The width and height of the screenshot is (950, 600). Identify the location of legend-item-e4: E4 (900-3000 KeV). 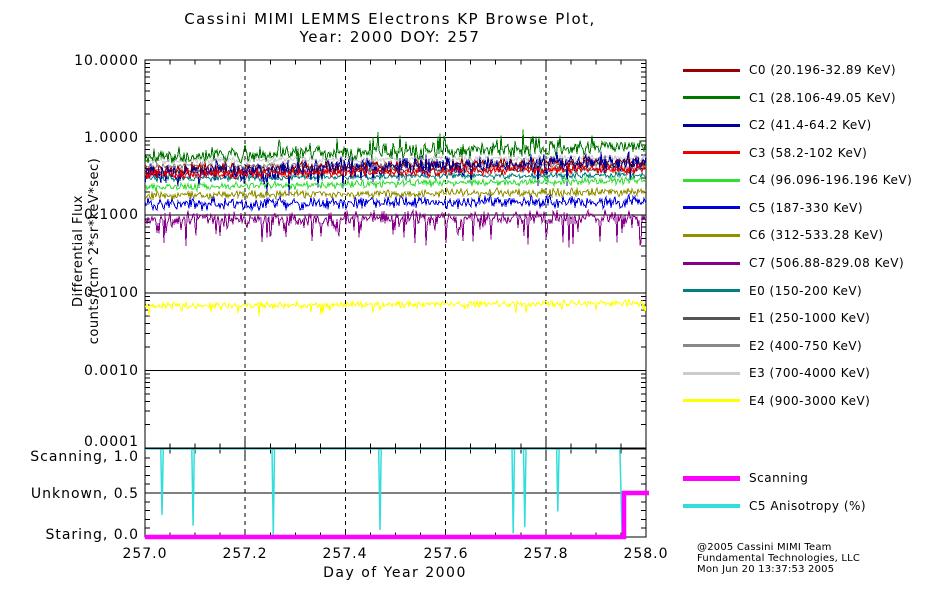
(776, 401).